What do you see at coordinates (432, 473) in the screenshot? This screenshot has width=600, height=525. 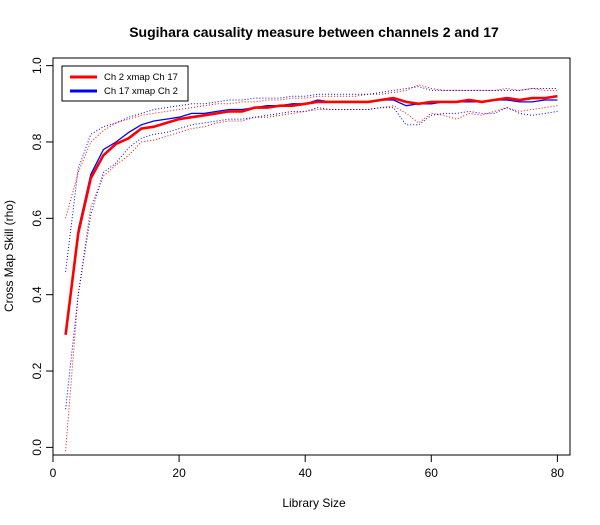 I see `x-tick-label: 60` at bounding box center [432, 473].